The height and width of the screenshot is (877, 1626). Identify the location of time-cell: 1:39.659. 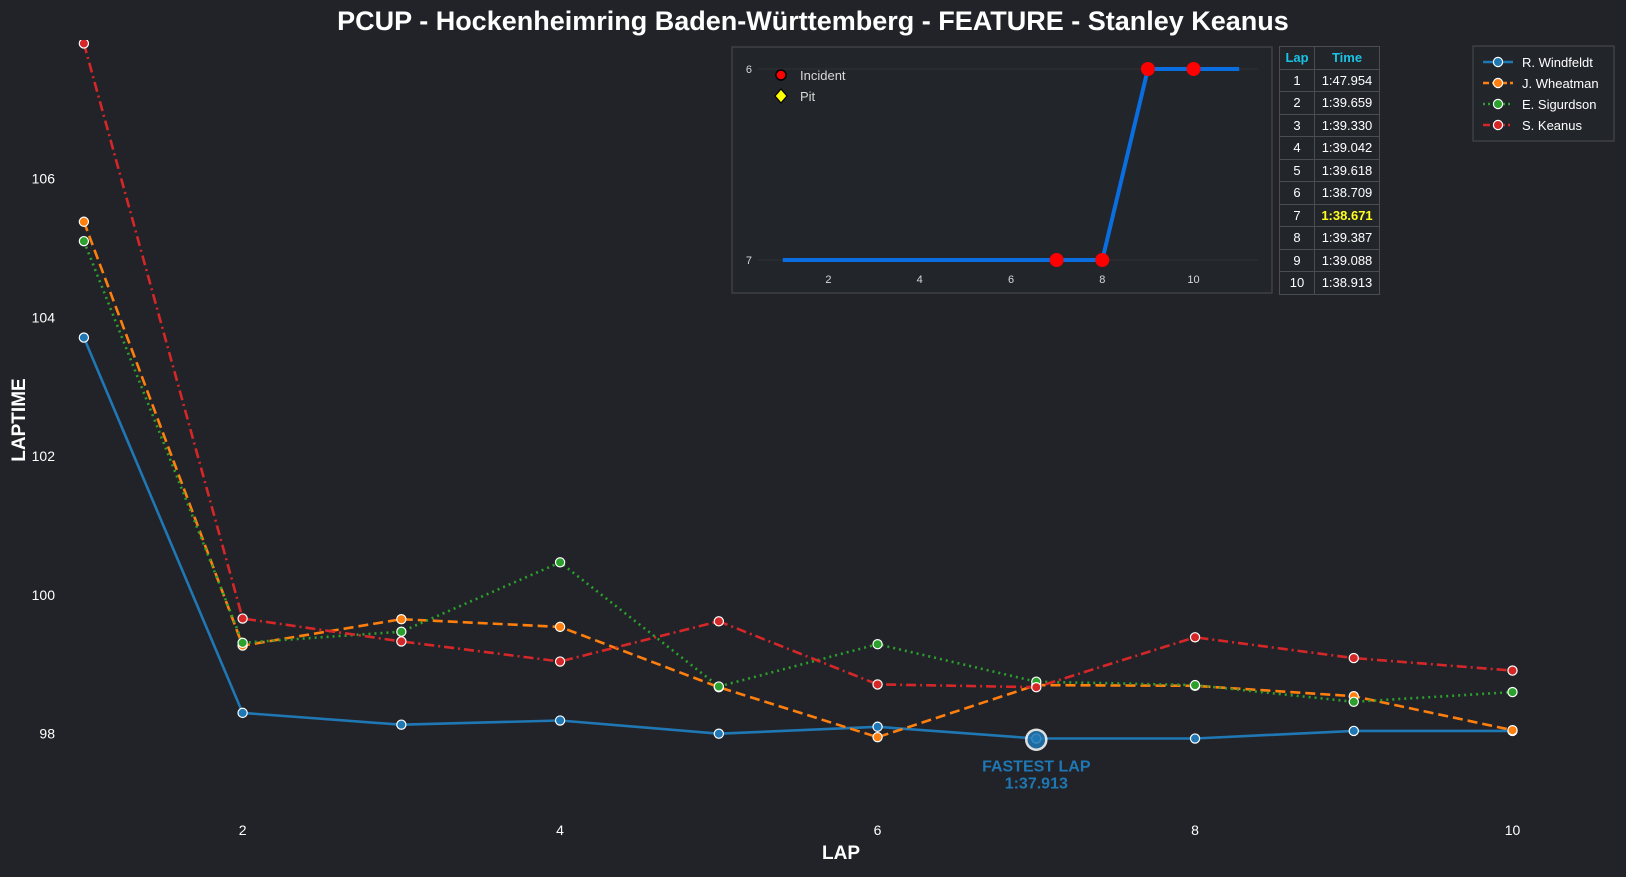
(1347, 103).